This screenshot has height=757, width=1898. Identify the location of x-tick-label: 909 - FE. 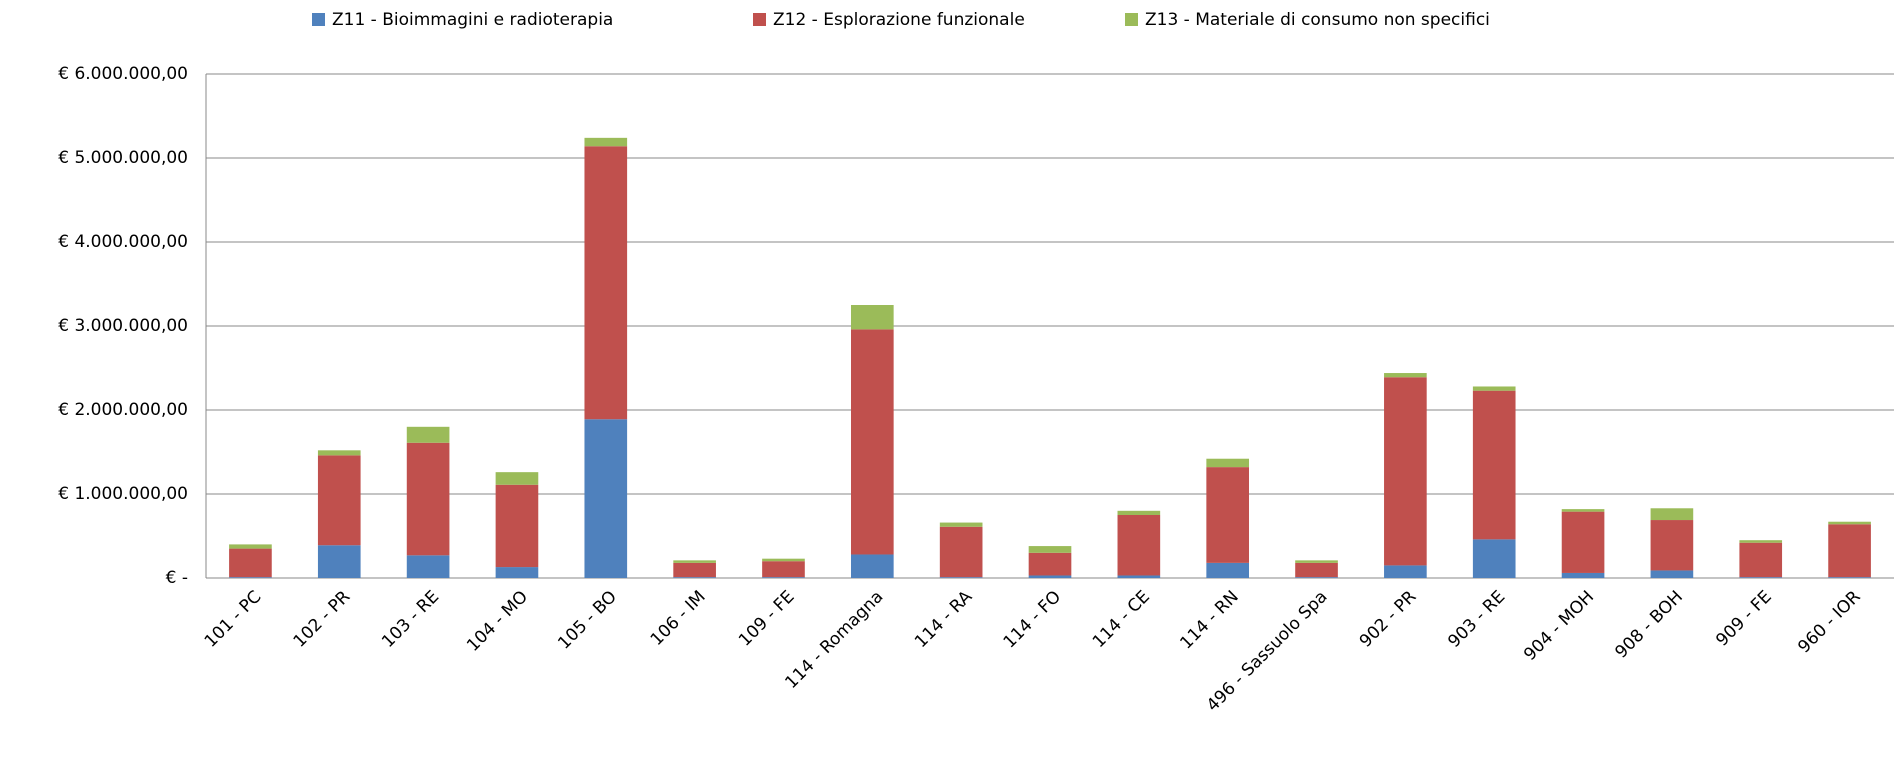
(1744, 619).